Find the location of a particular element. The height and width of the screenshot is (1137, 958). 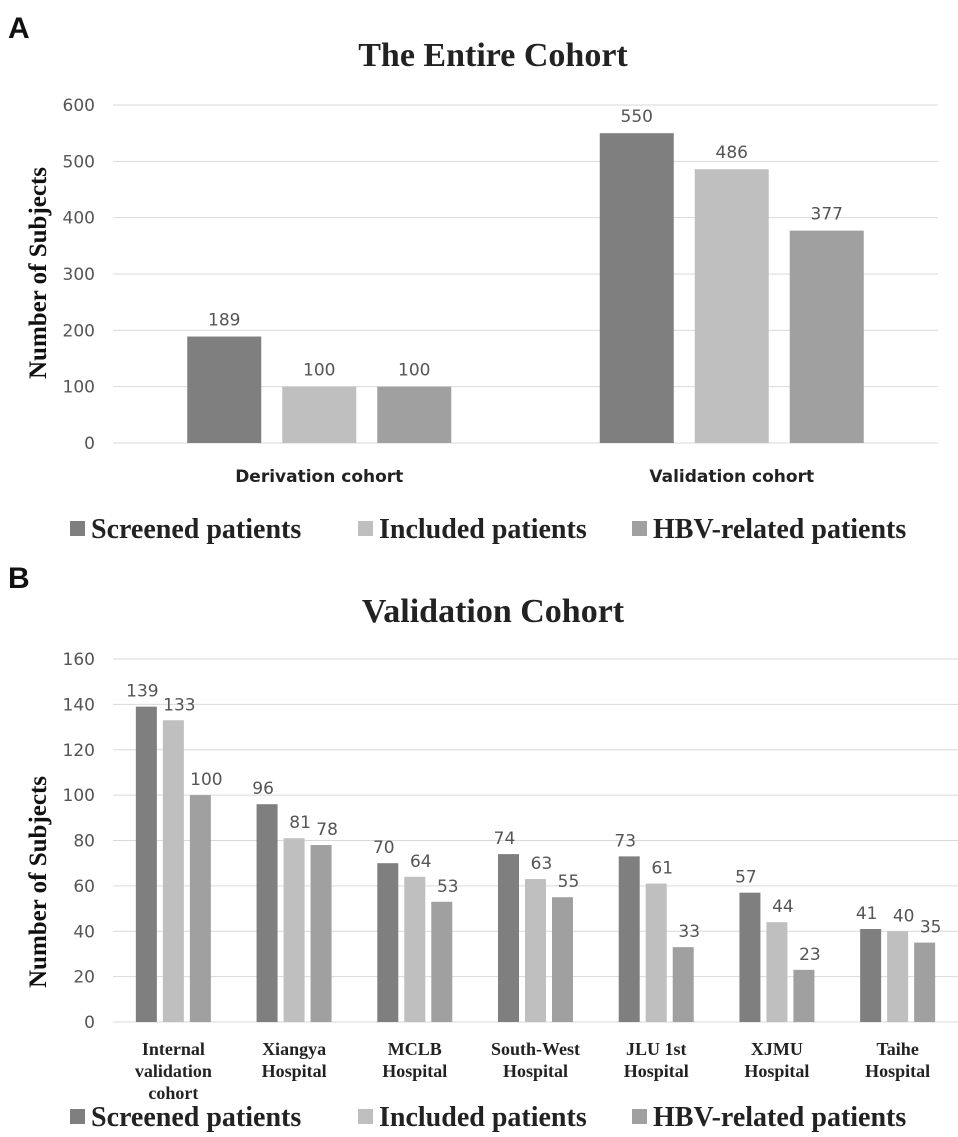

panel-b-y-tick-label: 160 is located at coordinates (79, 660).